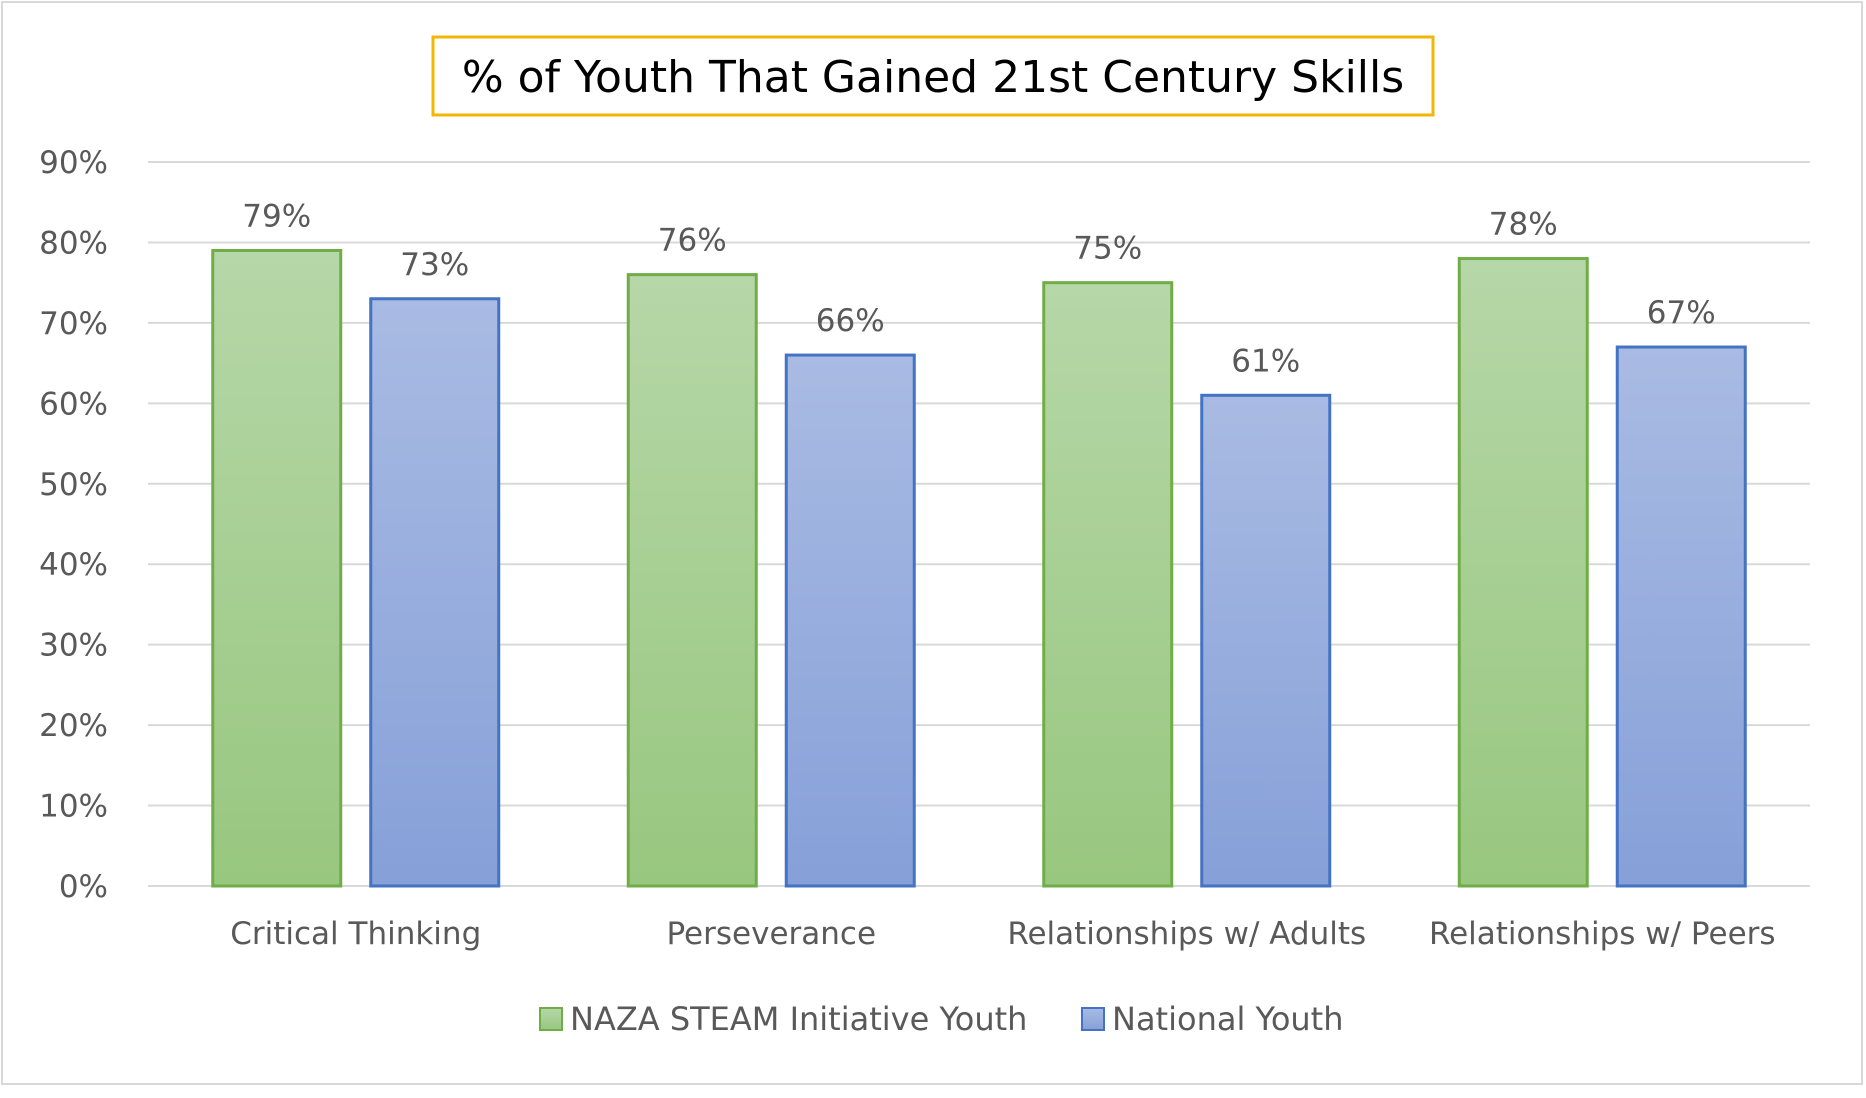  What do you see at coordinates (1523, 225) in the screenshot?
I see `data-label: 78%` at bounding box center [1523, 225].